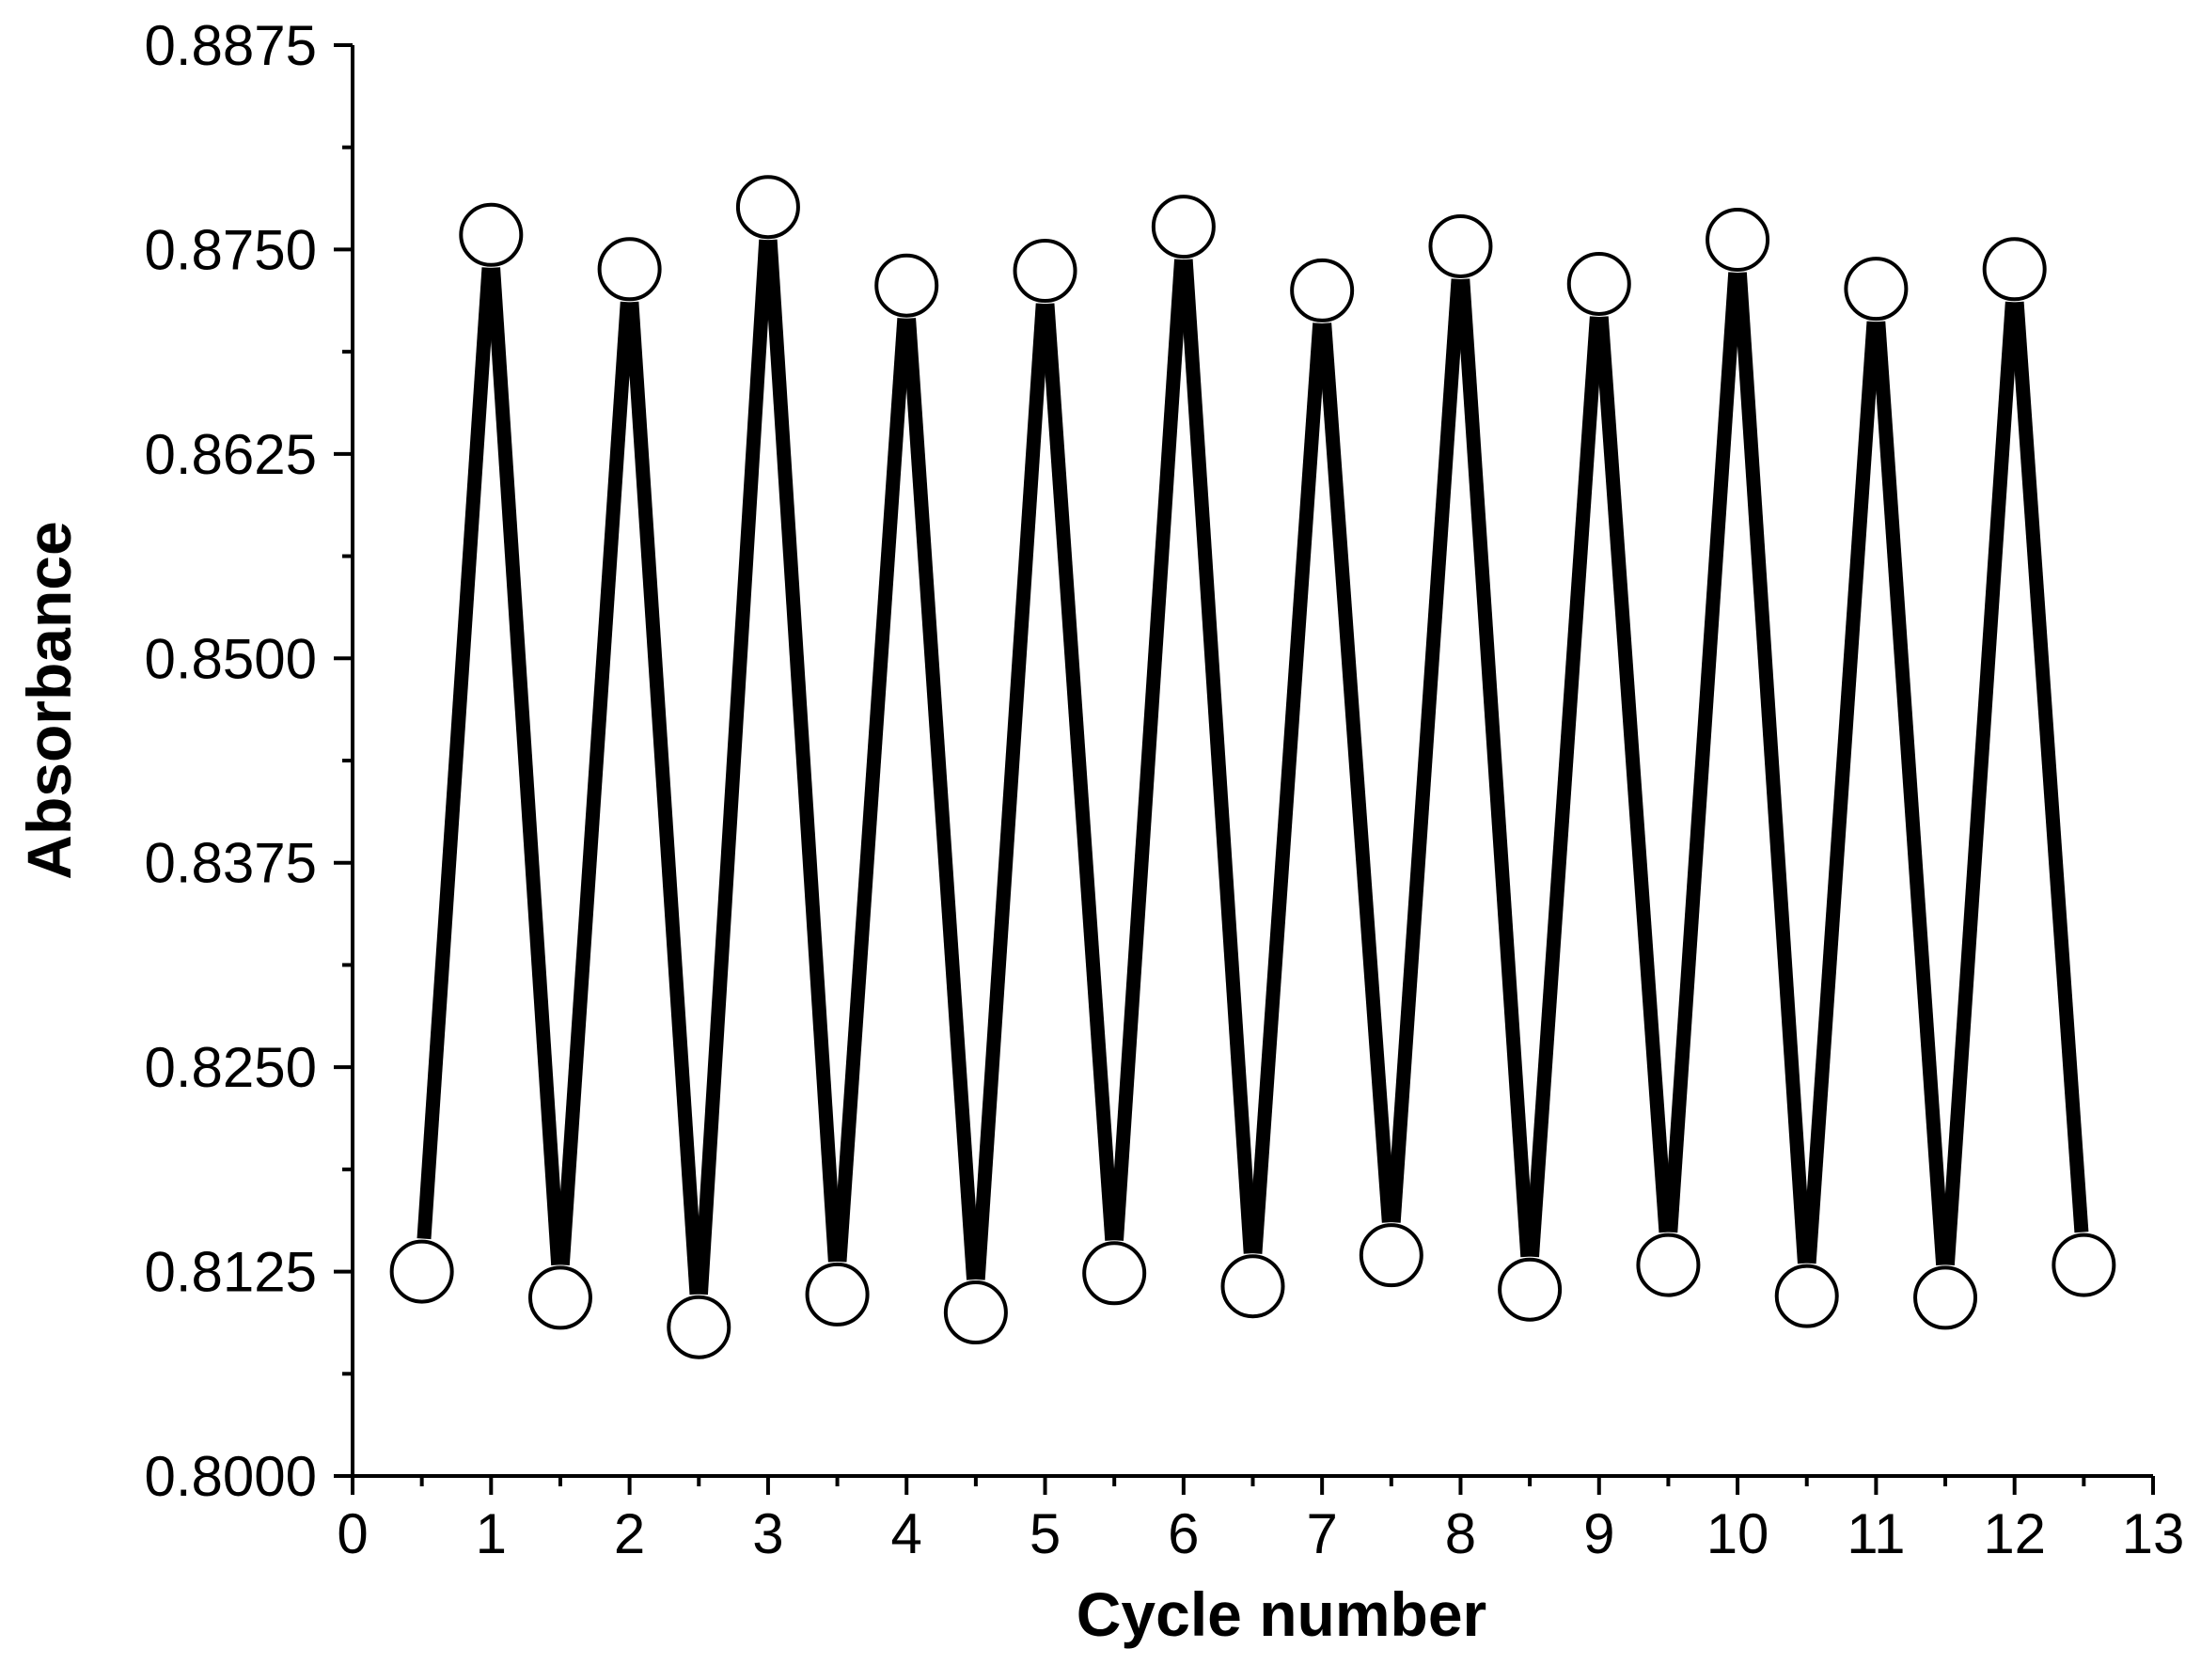 This screenshot has width=2201, height=1680. What do you see at coordinates (1281, 1614) in the screenshot?
I see `x-axis-title: Cycle number` at bounding box center [1281, 1614].